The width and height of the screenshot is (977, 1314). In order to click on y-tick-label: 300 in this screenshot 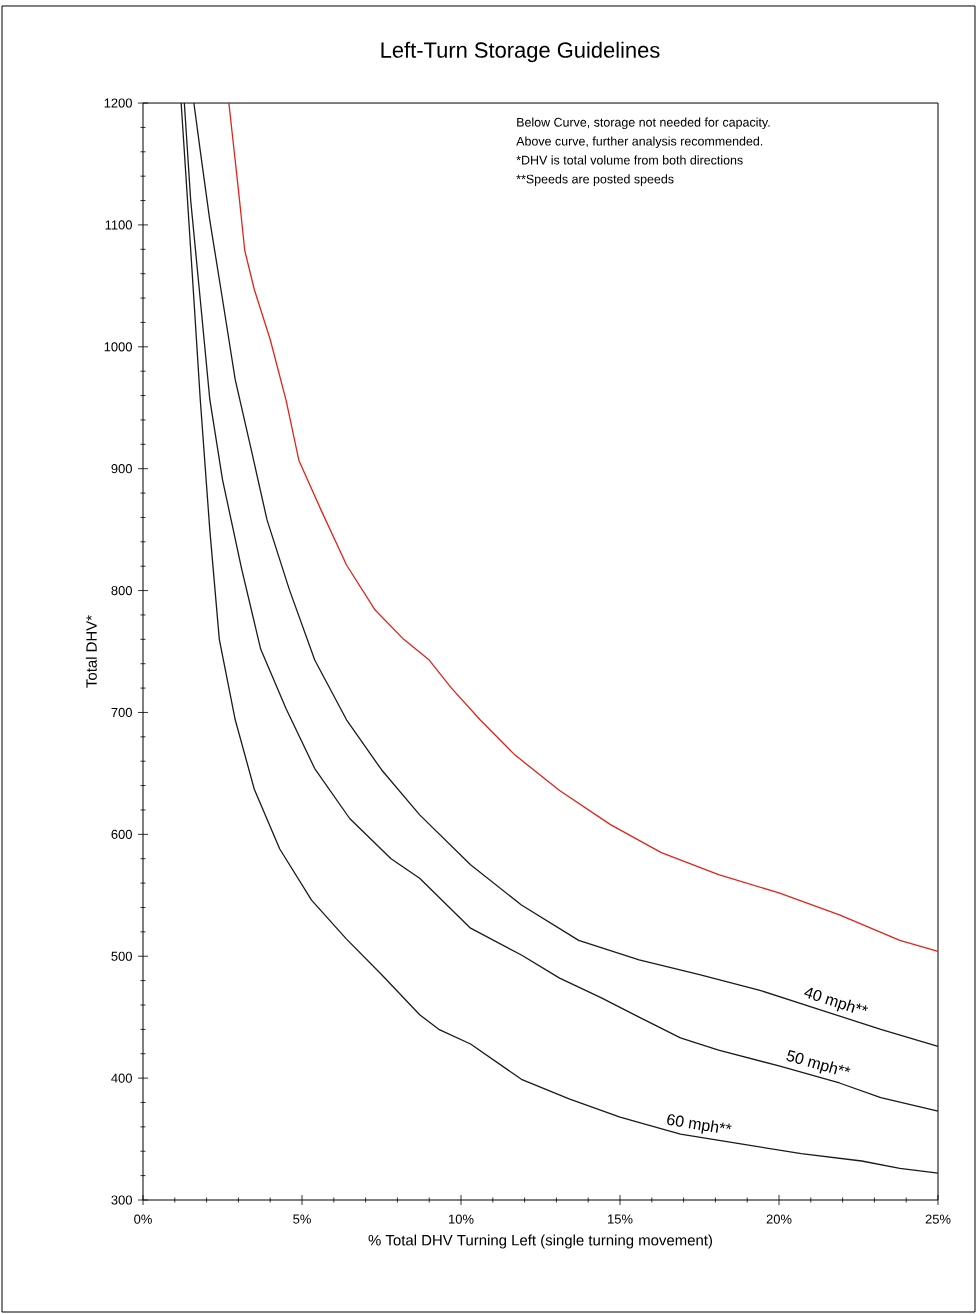, I will do `click(121, 1200)`.